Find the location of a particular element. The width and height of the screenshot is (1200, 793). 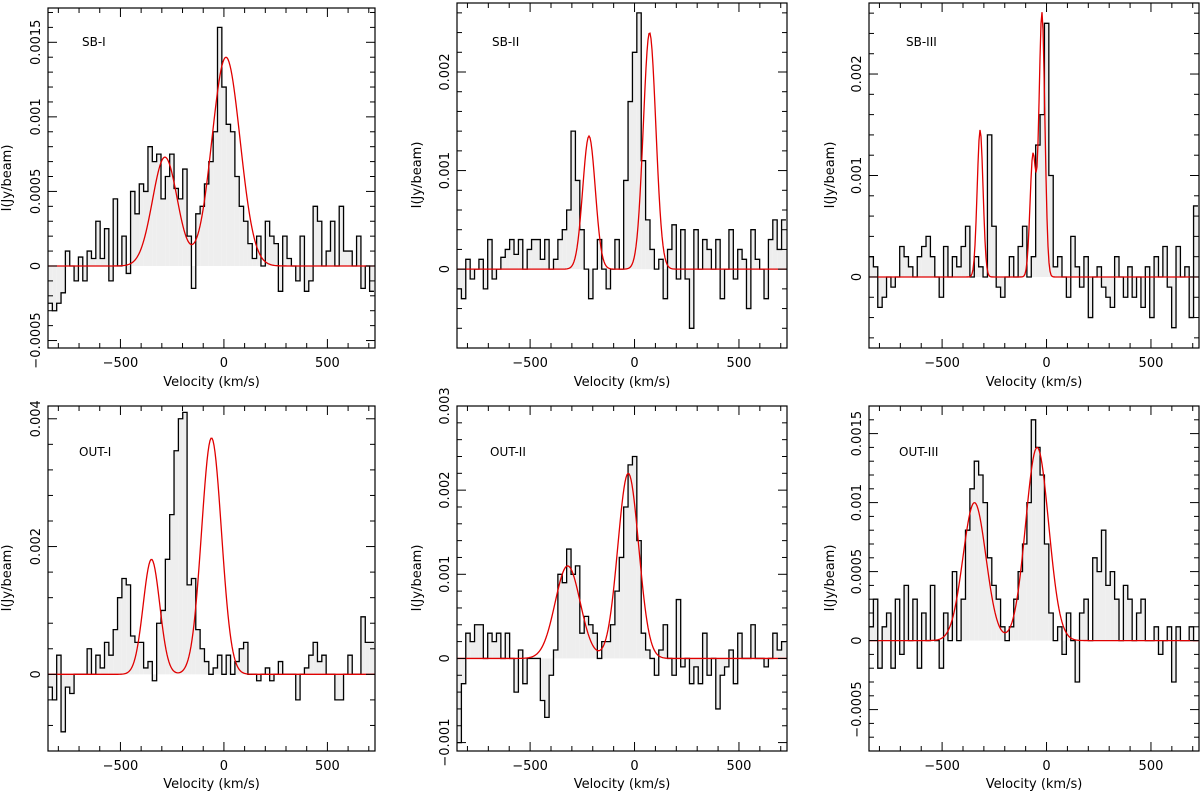

y-tick-label: 0.0005 is located at coordinates (36, 192).